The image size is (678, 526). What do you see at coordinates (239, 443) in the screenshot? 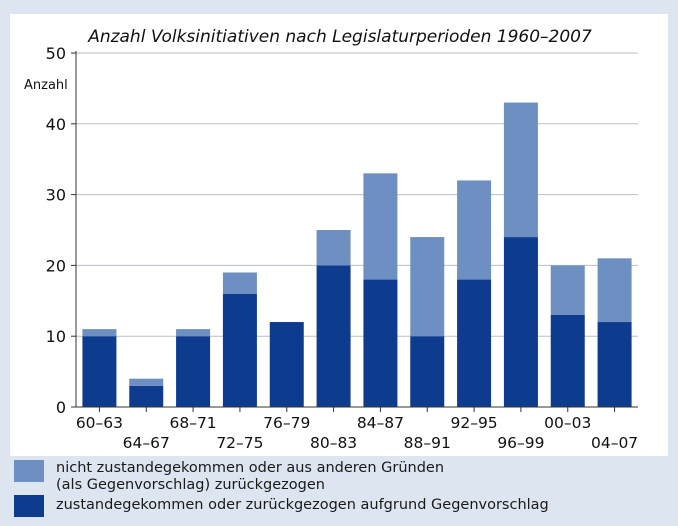
I see `x-tick-label-72–75: 72–75` at bounding box center [239, 443].